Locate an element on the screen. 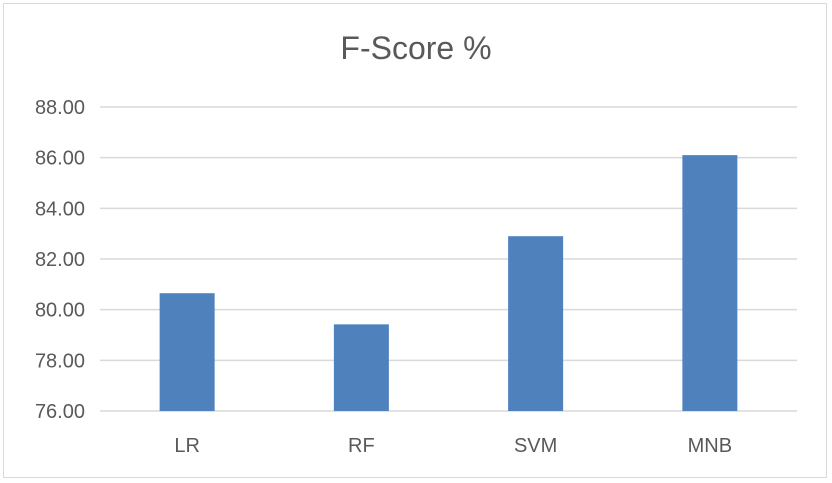  y-tick-label: 82.00 is located at coordinates (60, 260).